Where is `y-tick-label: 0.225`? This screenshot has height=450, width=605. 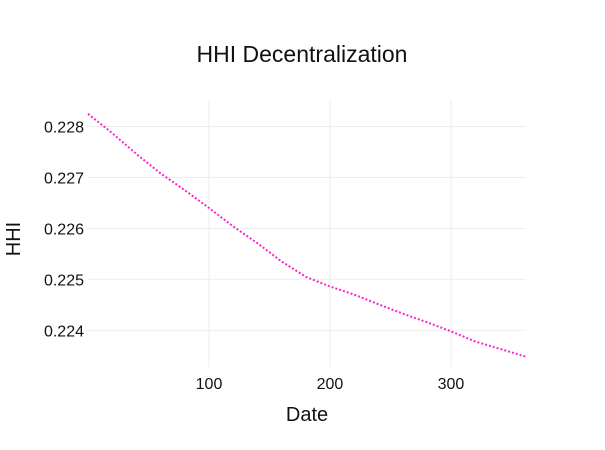
y-tick-label: 0.225 is located at coordinates (64, 280).